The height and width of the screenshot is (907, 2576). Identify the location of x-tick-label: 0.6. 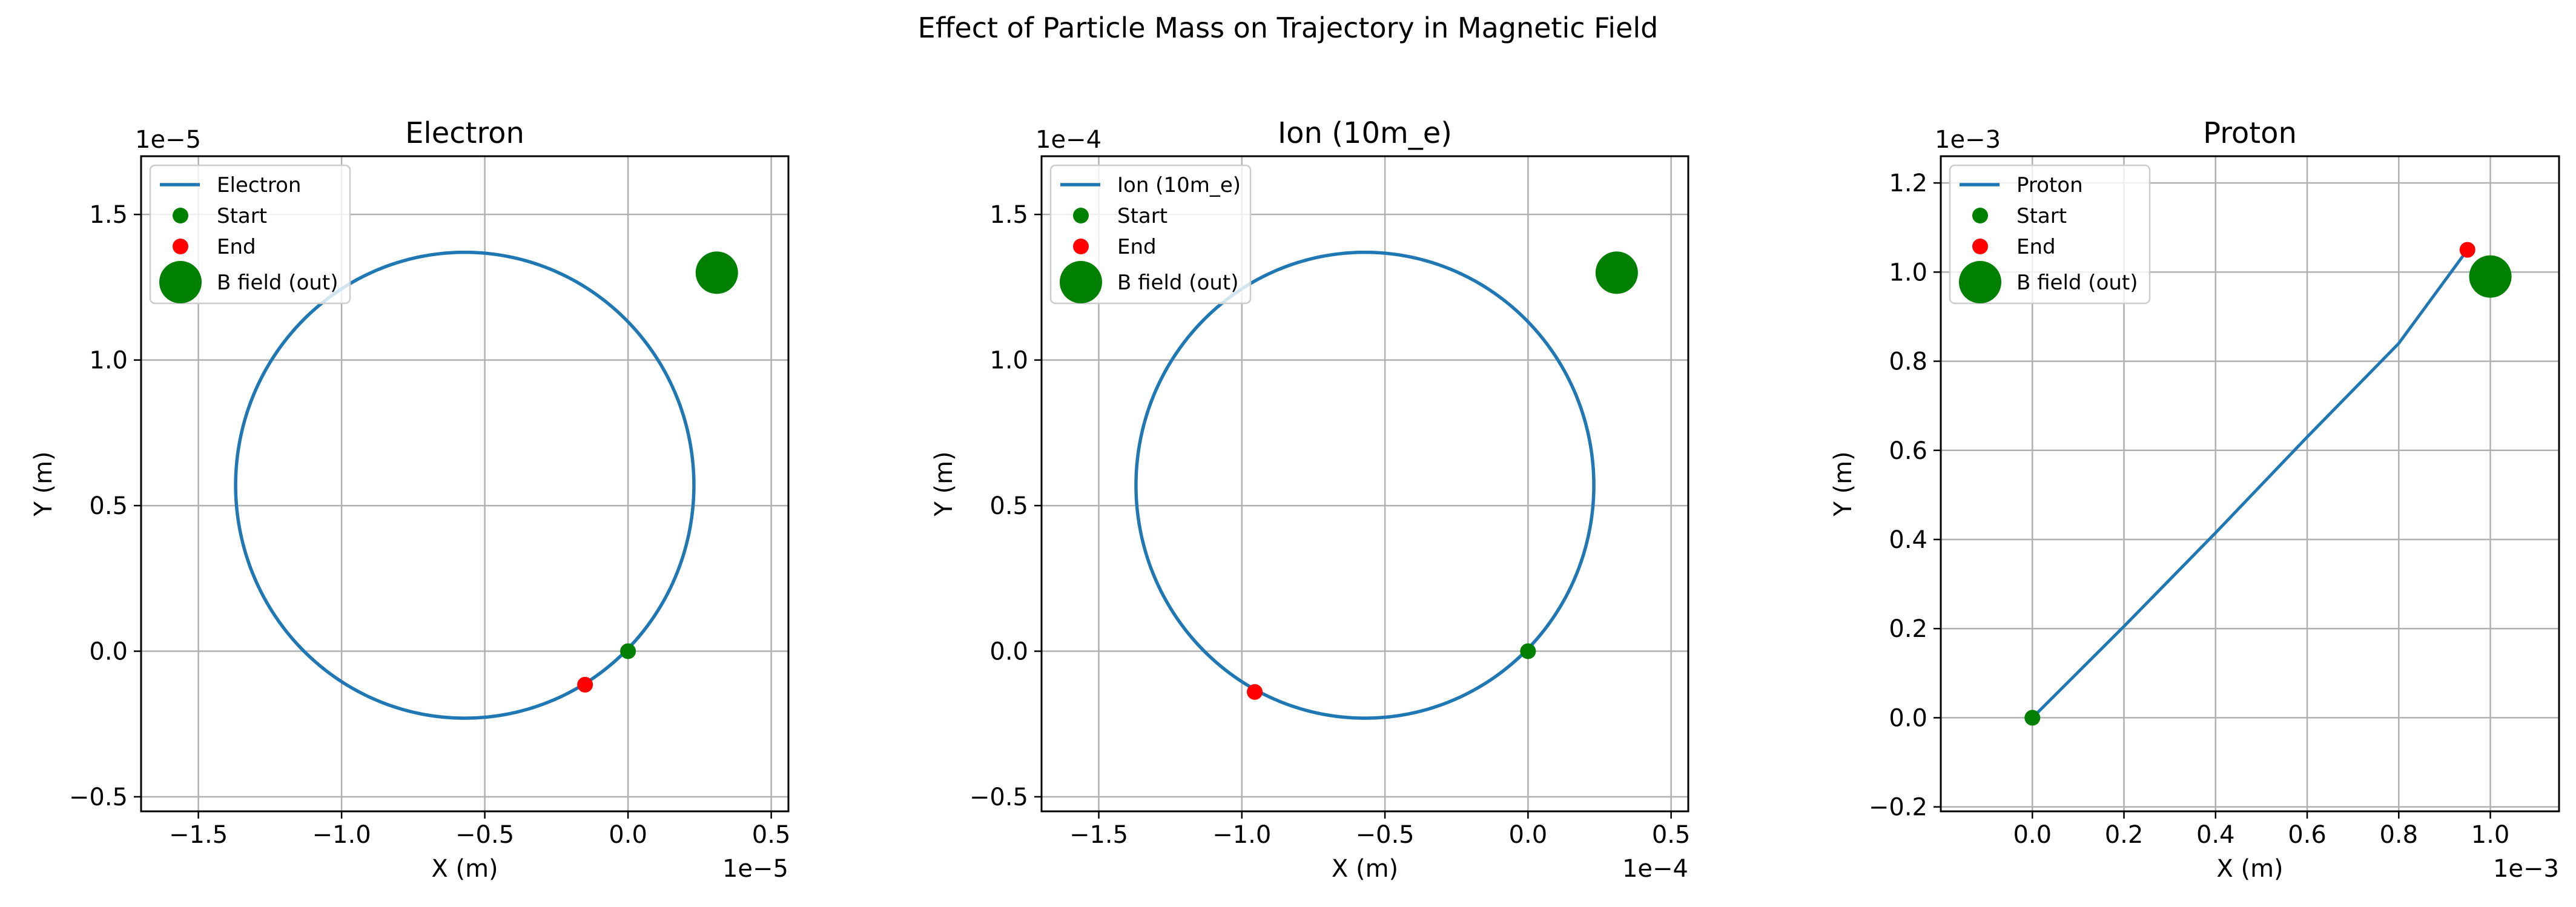
(2307, 835).